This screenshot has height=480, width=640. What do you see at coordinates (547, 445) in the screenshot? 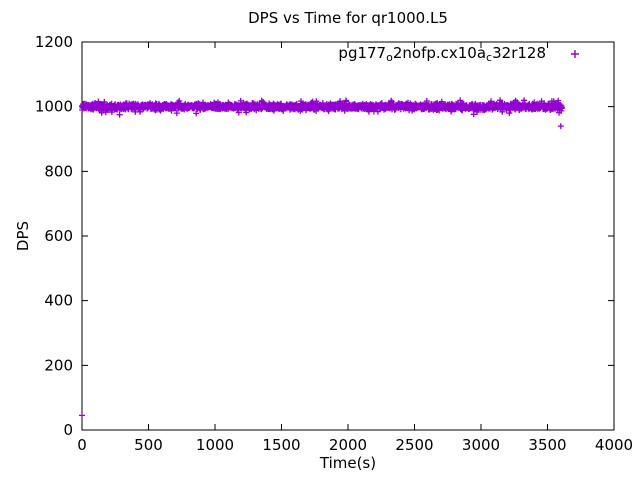
I see `x-tick-label: 3500` at bounding box center [547, 445].